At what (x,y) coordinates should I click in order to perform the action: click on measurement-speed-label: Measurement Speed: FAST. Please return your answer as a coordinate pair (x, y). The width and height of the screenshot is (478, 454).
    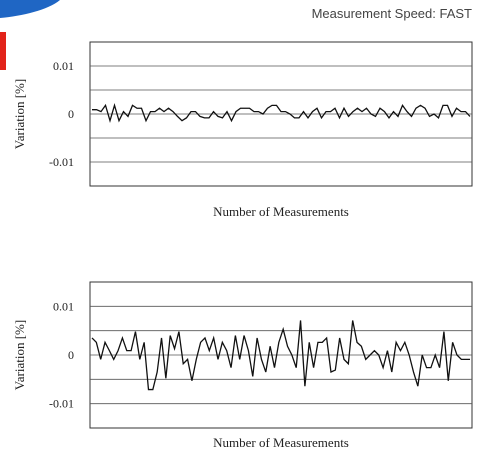
    Looking at the image, I should click on (391, 13).